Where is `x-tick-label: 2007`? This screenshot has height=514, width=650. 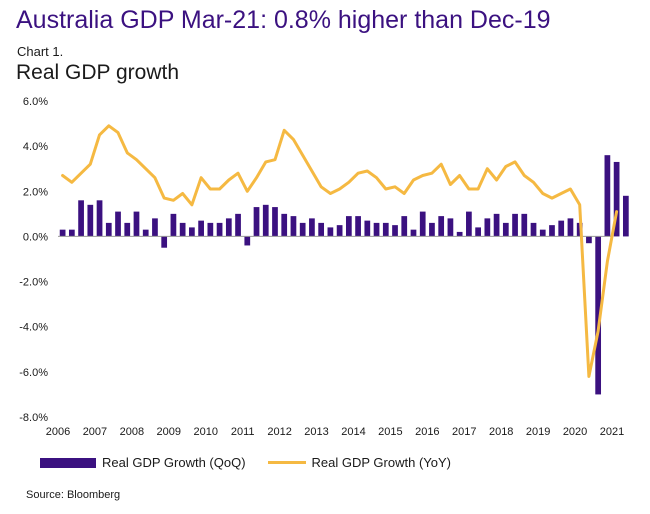
x-tick-label: 2007 is located at coordinates (95, 432).